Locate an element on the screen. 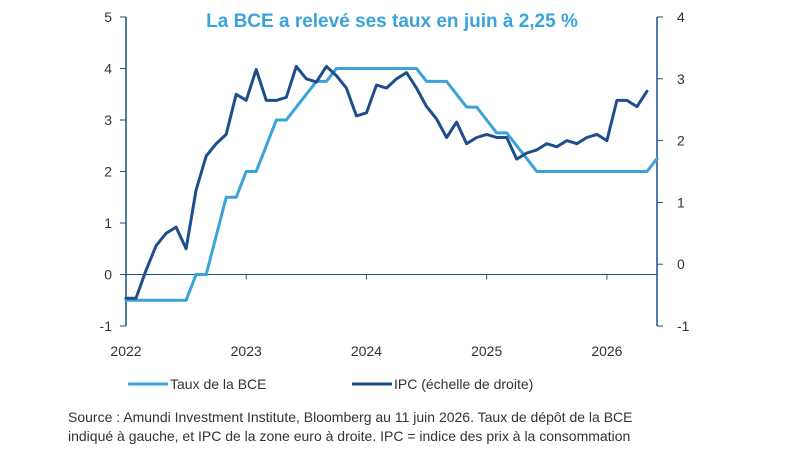 The height and width of the screenshot is (450, 800). legend-label-taux-bce: Taux de la BCE is located at coordinates (218, 384).